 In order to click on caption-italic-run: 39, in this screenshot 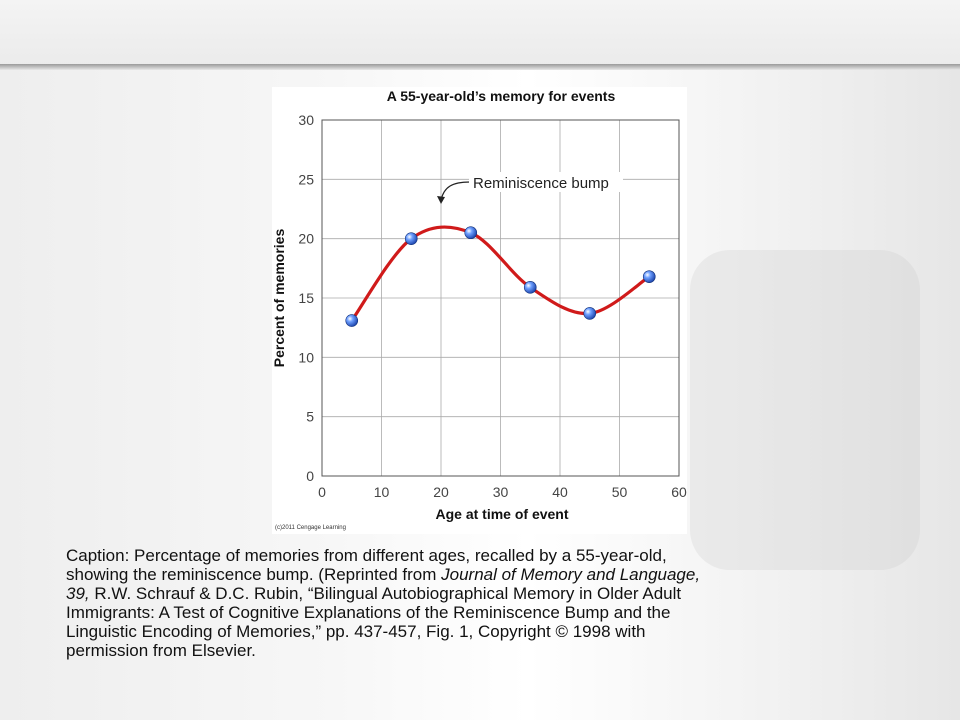, I will do `click(78, 593)`.